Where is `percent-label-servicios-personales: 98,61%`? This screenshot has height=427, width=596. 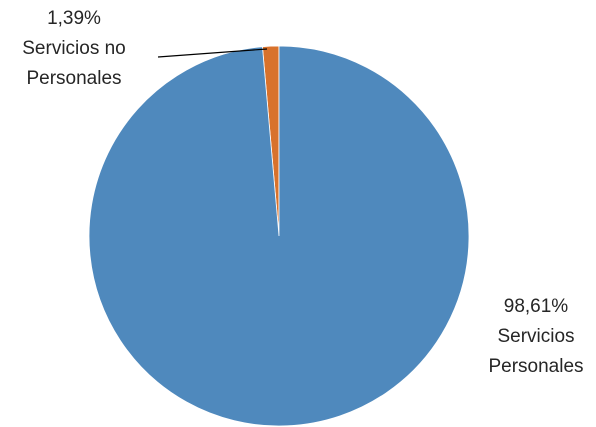
percent-label-servicios-personales: 98,61% is located at coordinates (536, 306).